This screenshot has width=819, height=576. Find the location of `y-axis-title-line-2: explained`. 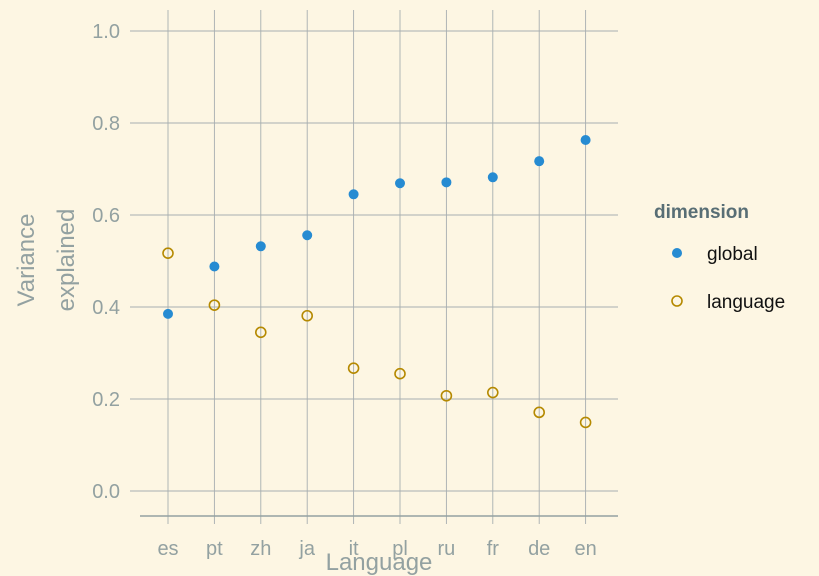

y-axis-title-line-2: explained is located at coordinates (66, 260).